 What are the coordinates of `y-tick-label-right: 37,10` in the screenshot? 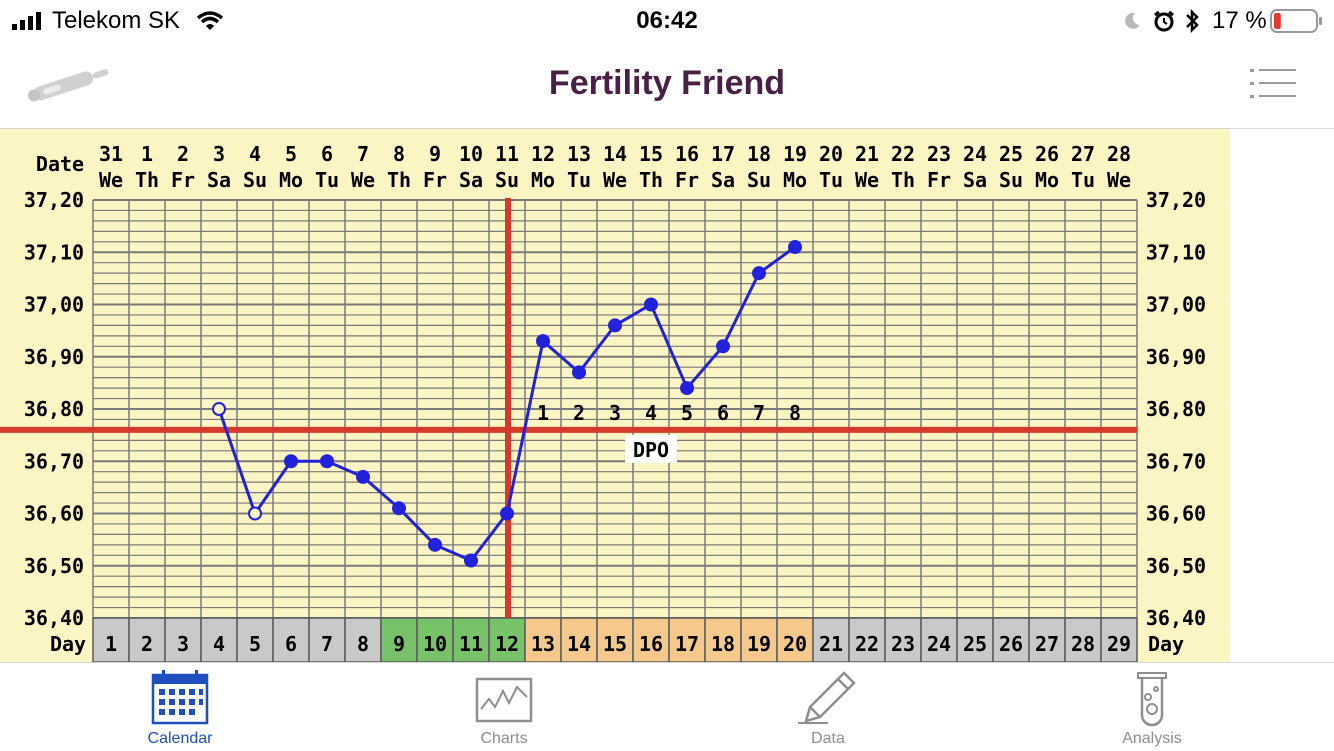 It's located at (1176, 252).